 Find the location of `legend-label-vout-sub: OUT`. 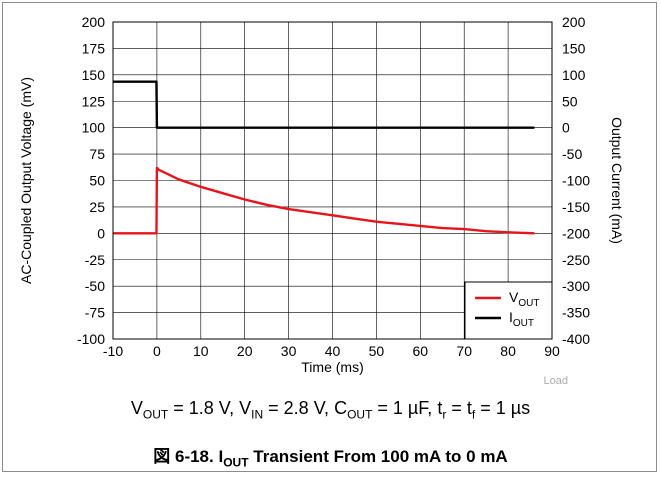

legend-label-vout-sub: OUT is located at coordinates (528, 303).